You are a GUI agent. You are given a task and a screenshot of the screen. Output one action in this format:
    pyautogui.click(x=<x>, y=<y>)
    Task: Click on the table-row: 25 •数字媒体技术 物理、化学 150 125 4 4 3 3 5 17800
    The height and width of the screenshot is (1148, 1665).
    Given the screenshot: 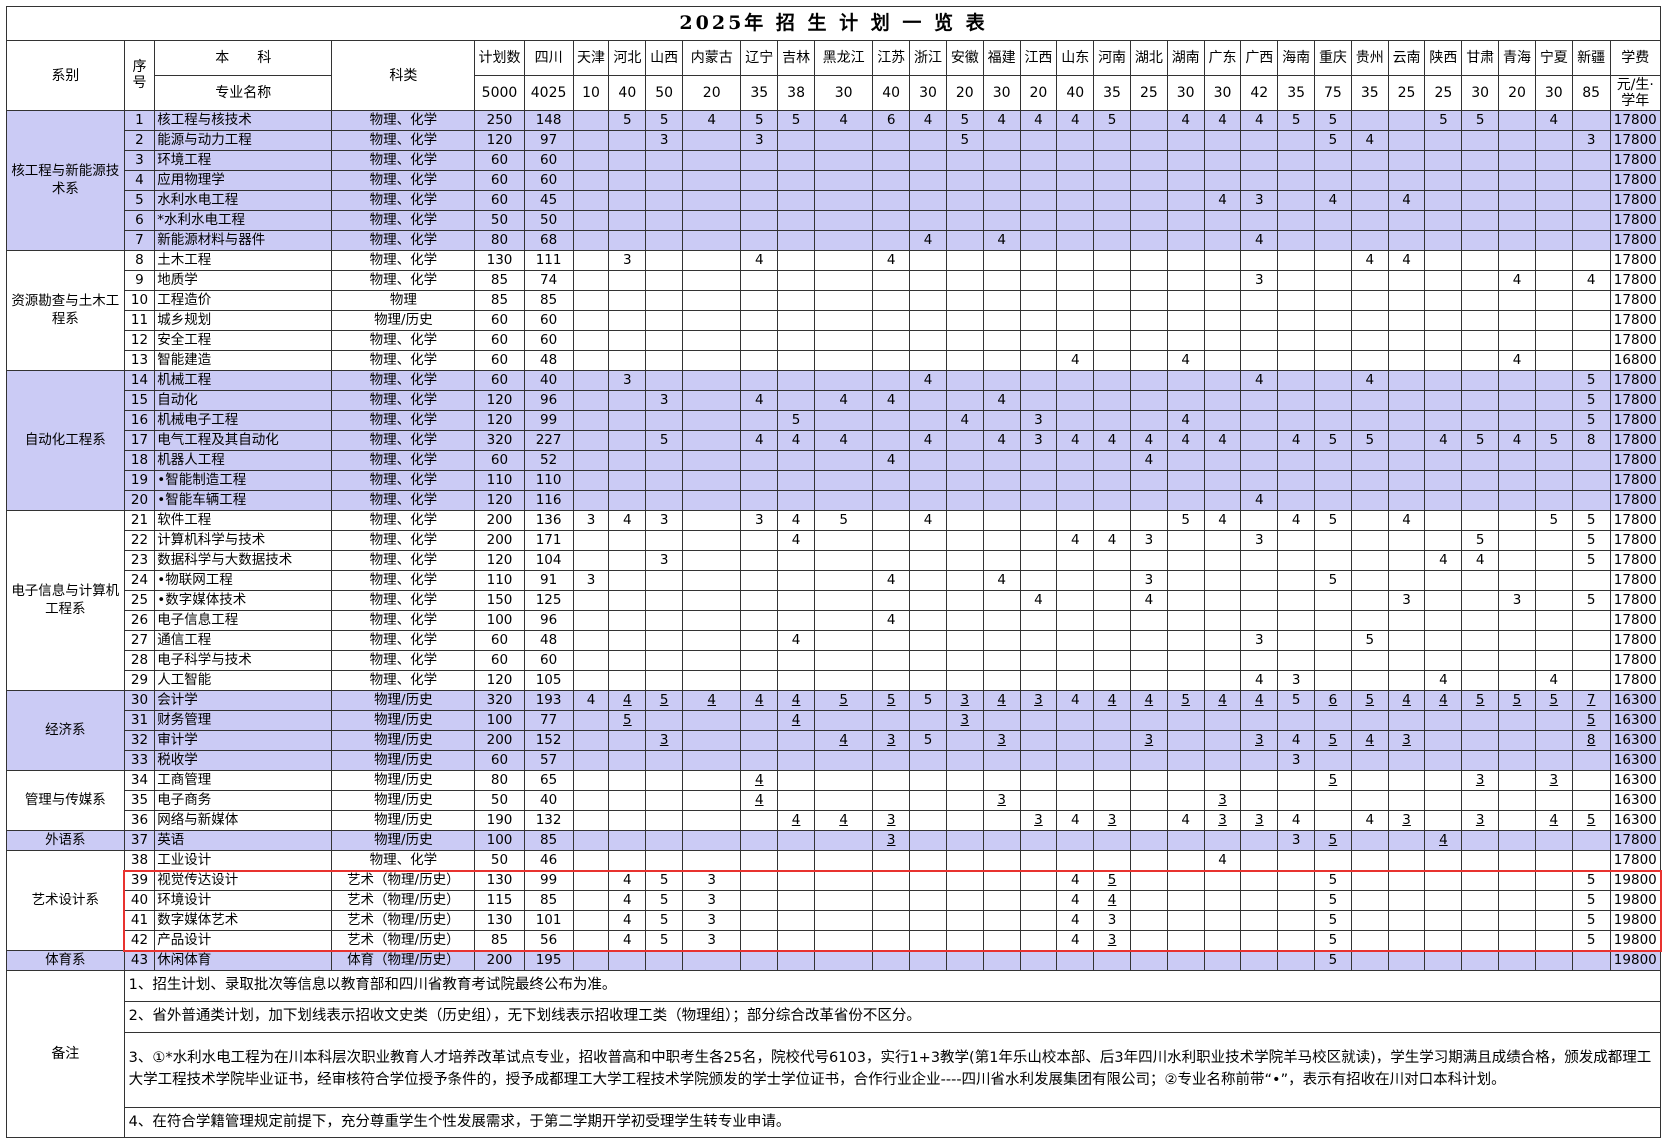 What is the action you would take?
    pyautogui.click(x=834, y=600)
    